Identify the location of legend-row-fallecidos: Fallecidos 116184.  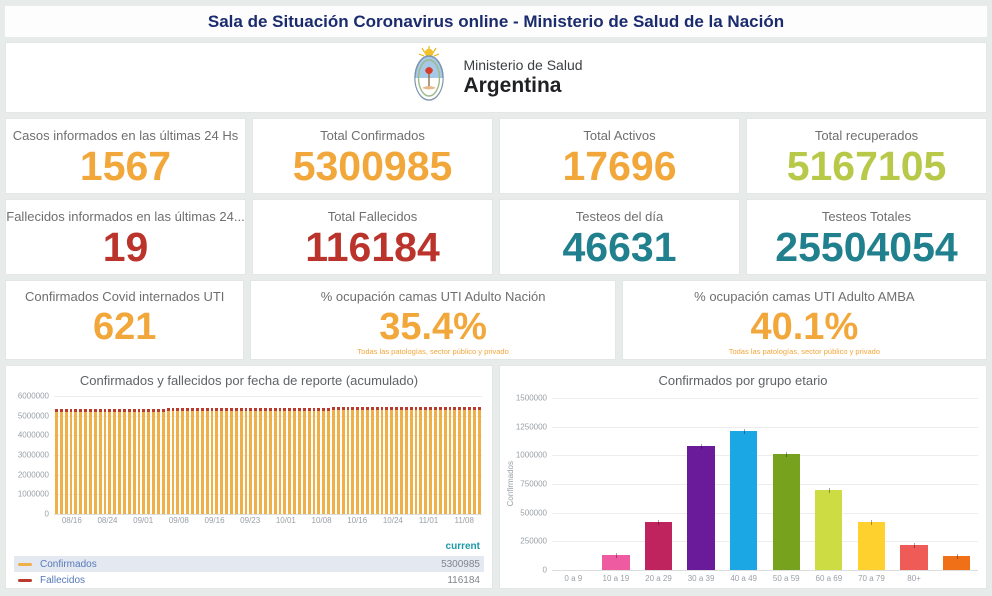
(249, 580).